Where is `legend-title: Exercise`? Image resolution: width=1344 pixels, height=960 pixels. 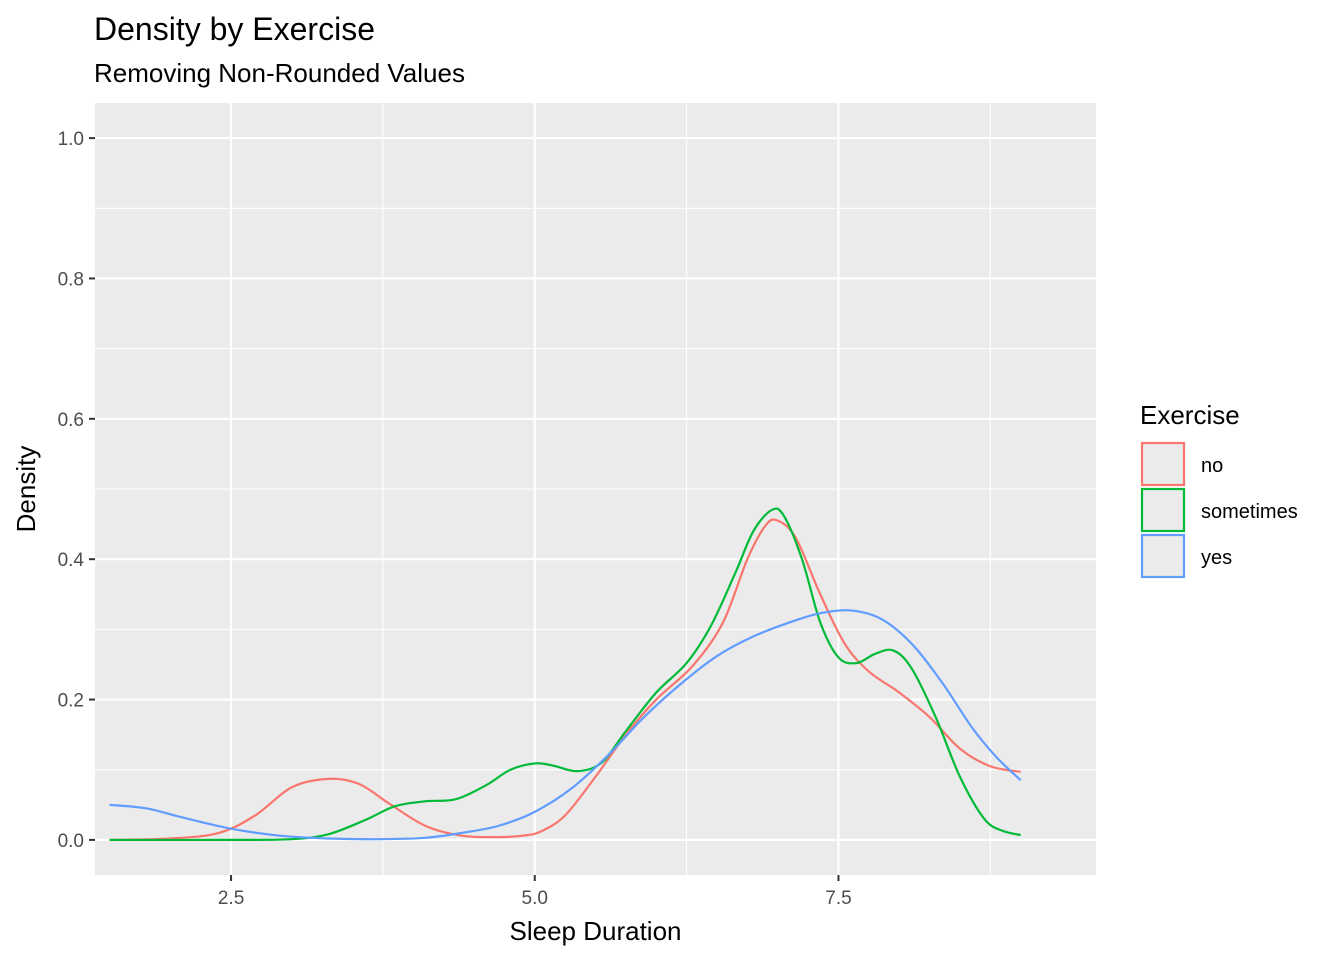 legend-title: Exercise is located at coordinates (1190, 415).